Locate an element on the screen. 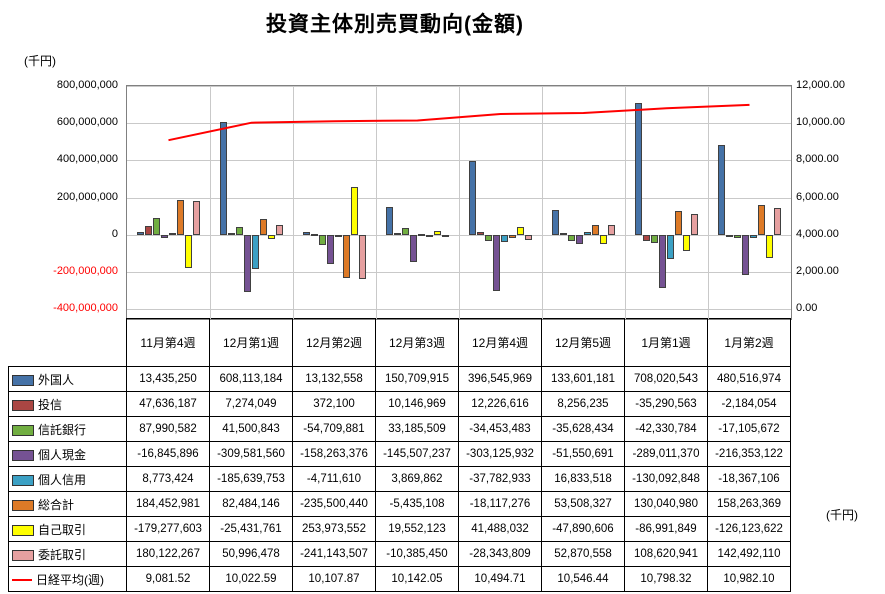 Image resolution: width=885 pixels, height=594 pixels. table-cell: 480,516,974 is located at coordinates (749, 379).